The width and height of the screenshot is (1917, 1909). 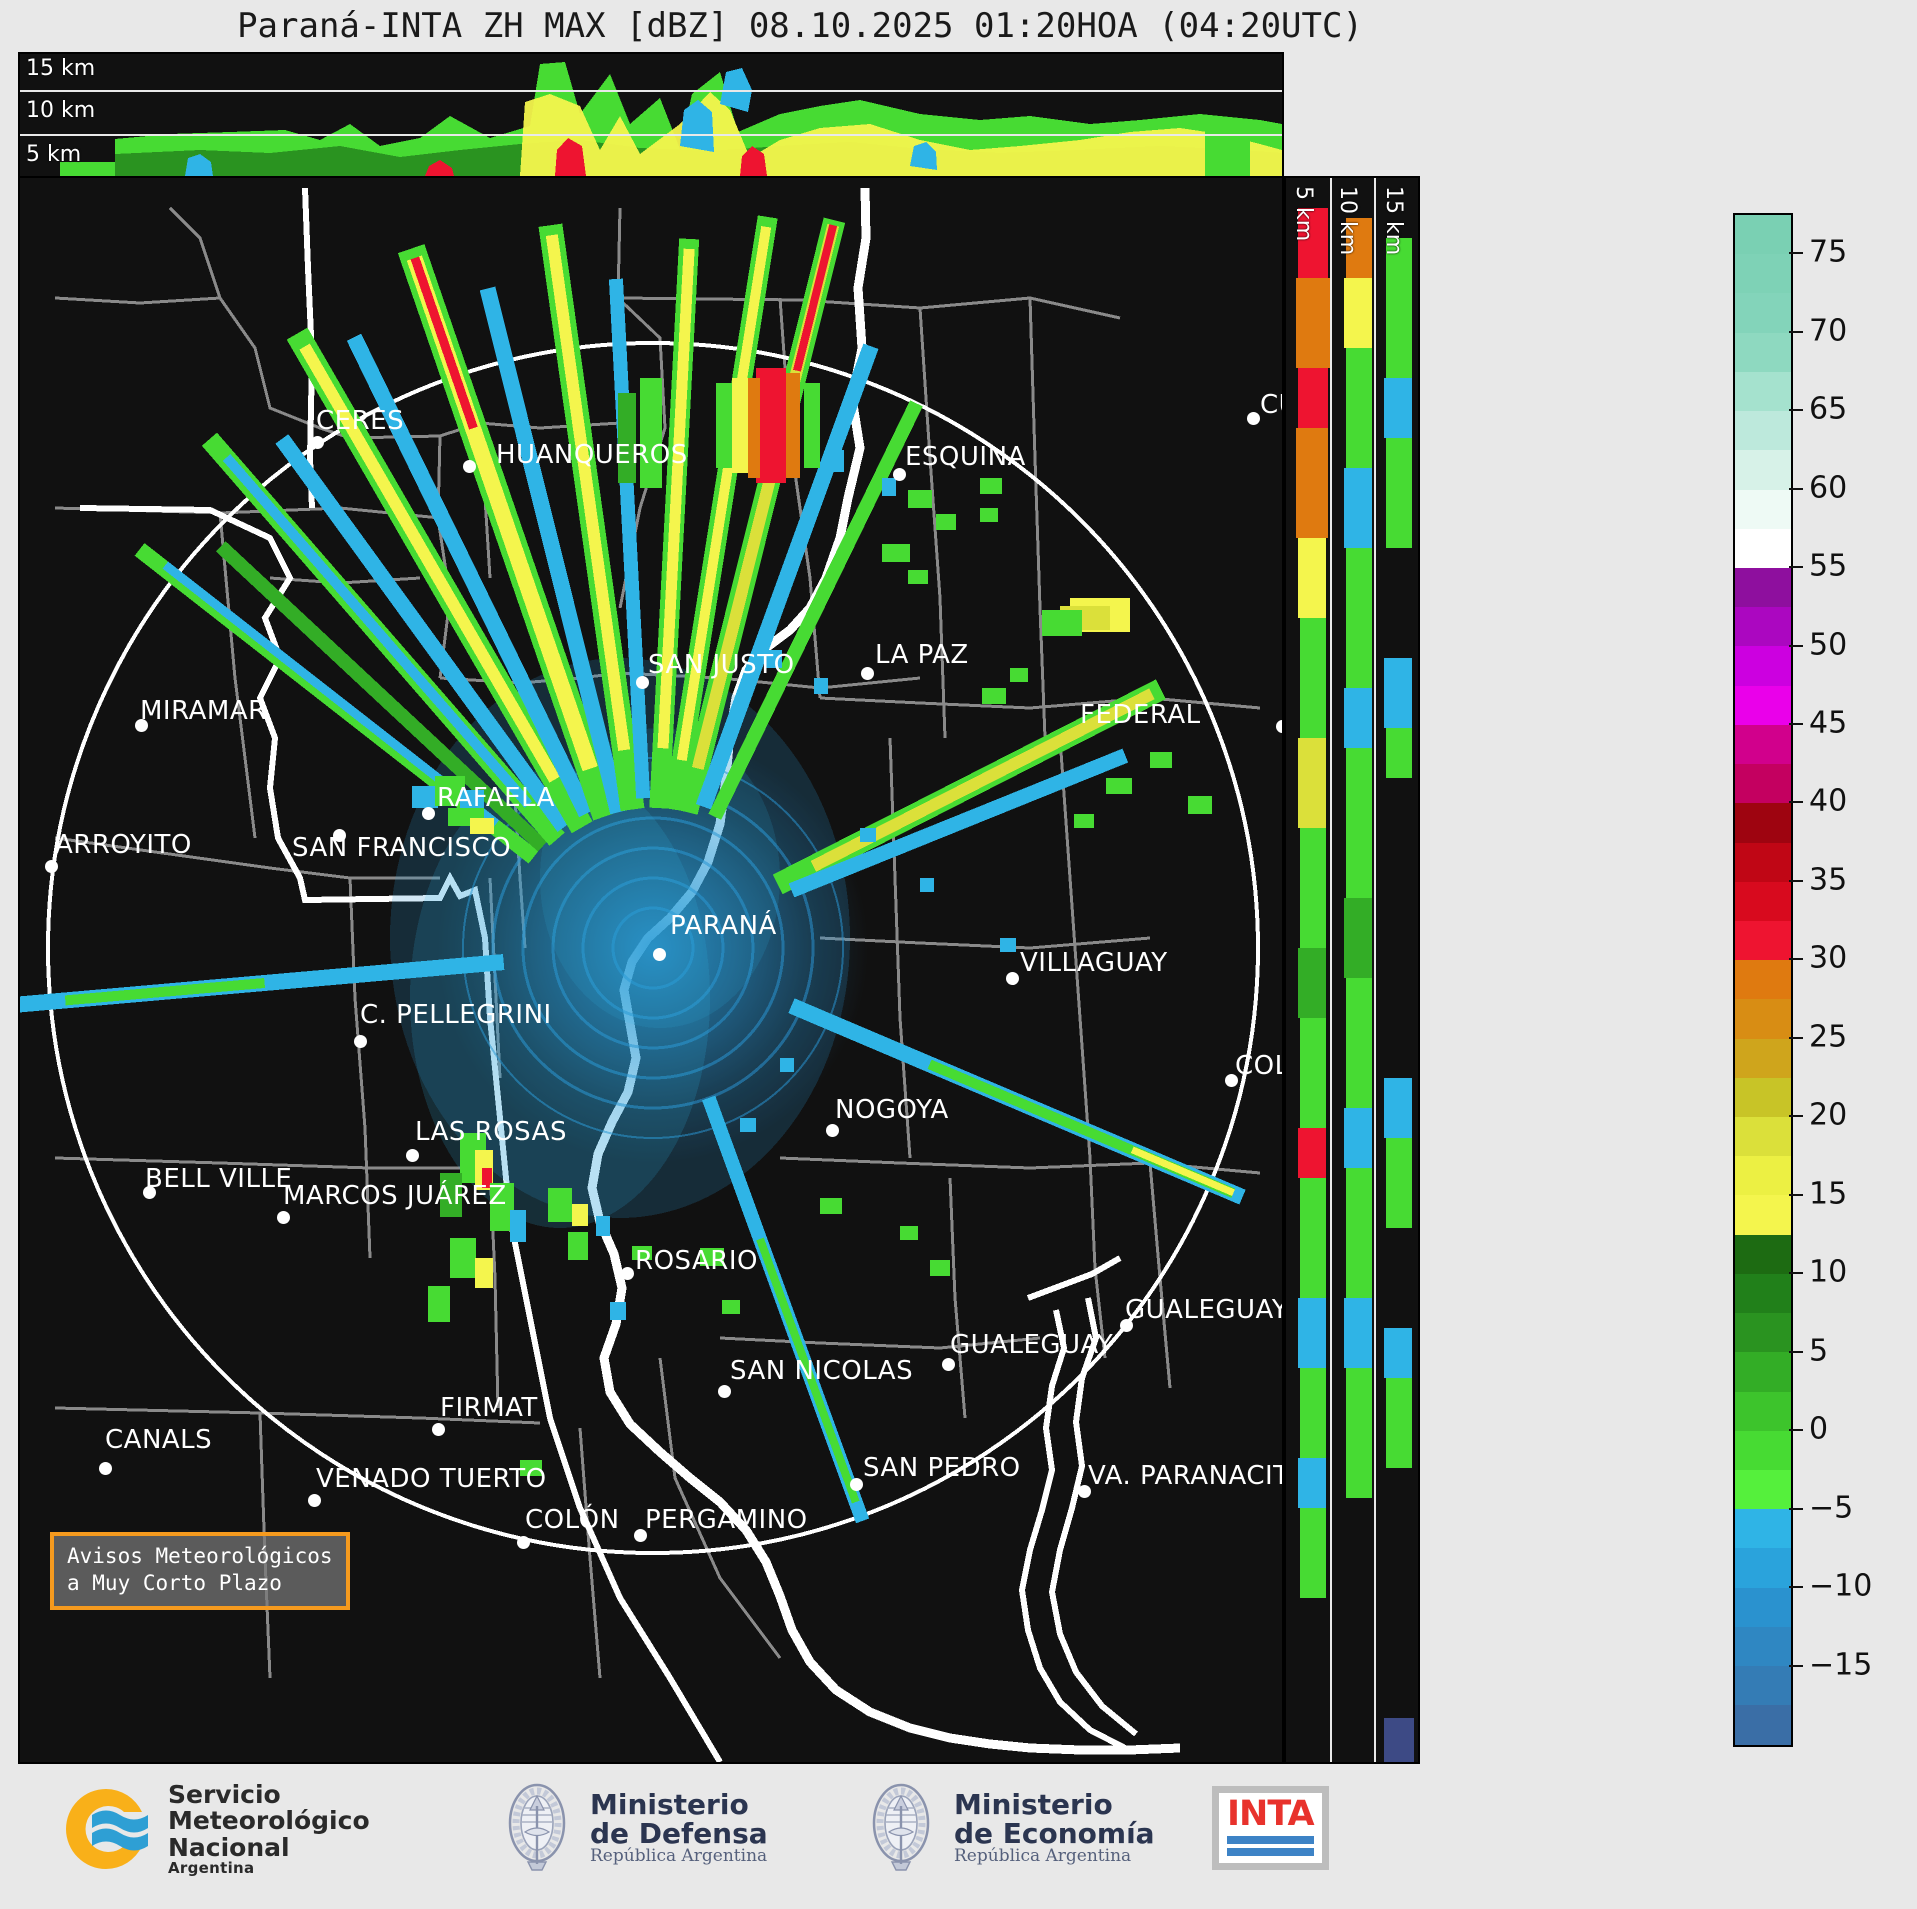 What do you see at coordinates (813, 885) in the screenshot?
I see `scattered-weak-echoes` at bounding box center [813, 885].